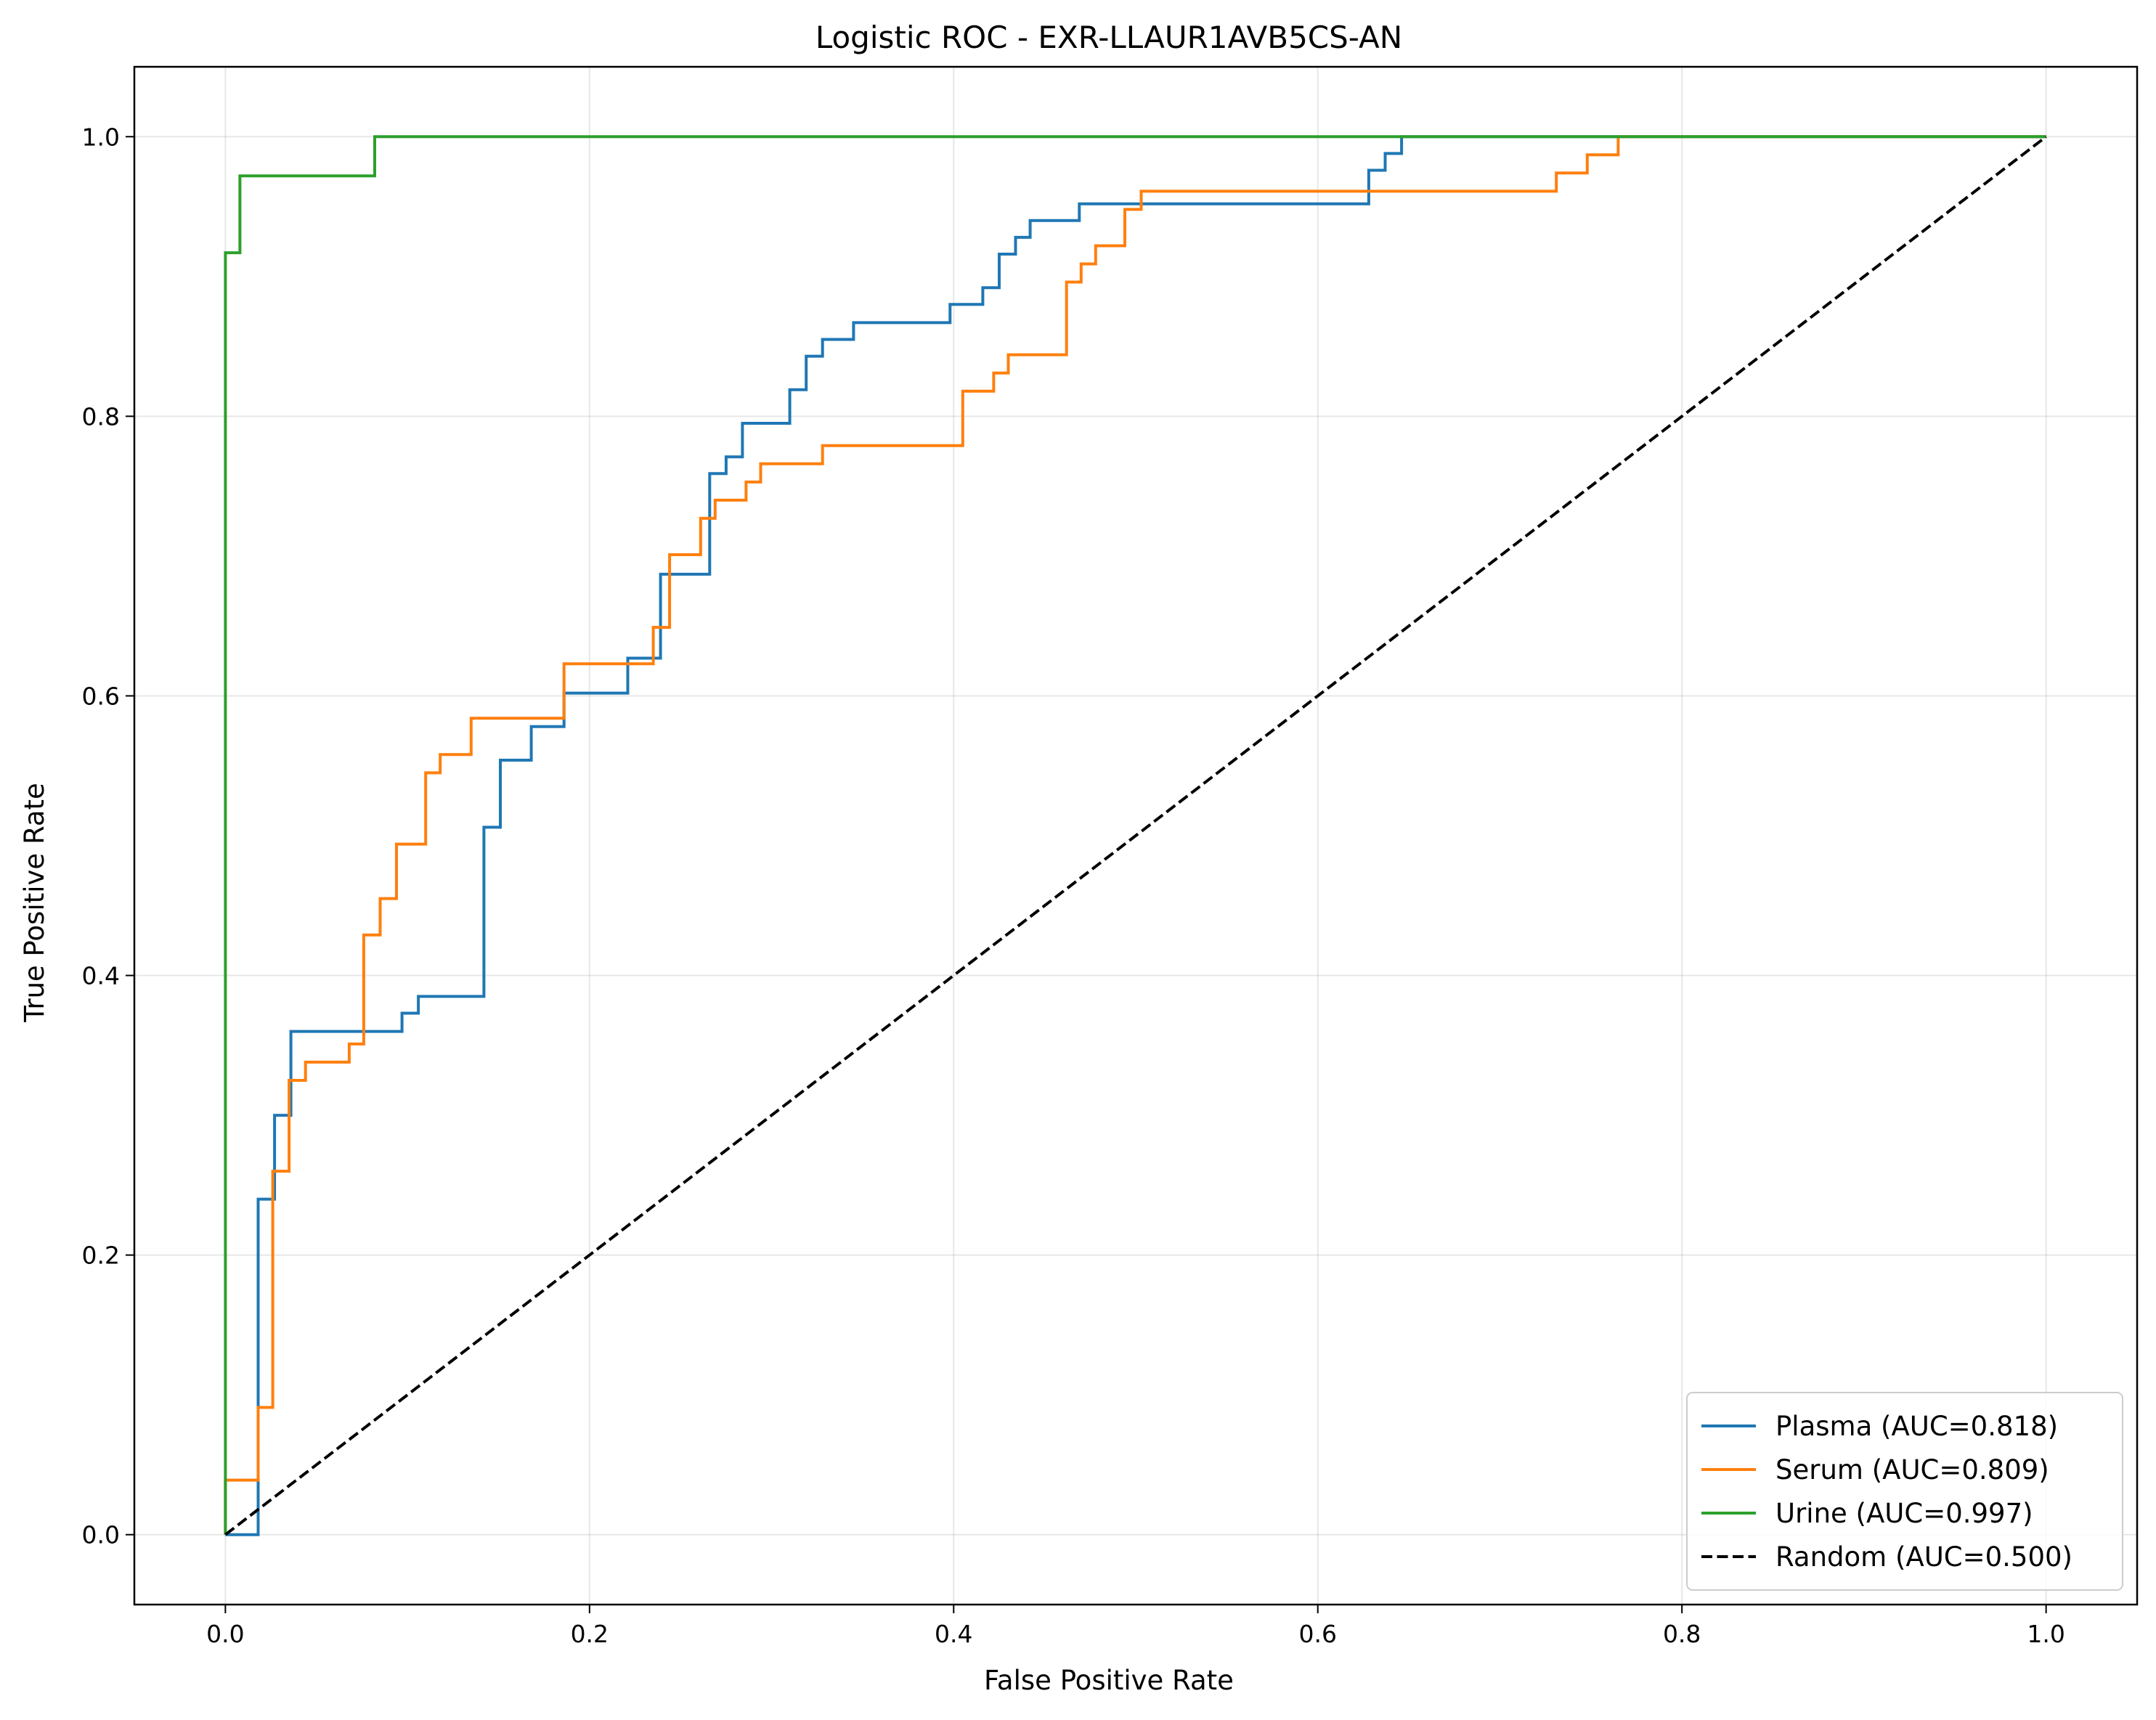 Image resolution: width=2156 pixels, height=1720 pixels. I want to click on legend-label: Serum (AUC=0.809), so click(1912, 1470).